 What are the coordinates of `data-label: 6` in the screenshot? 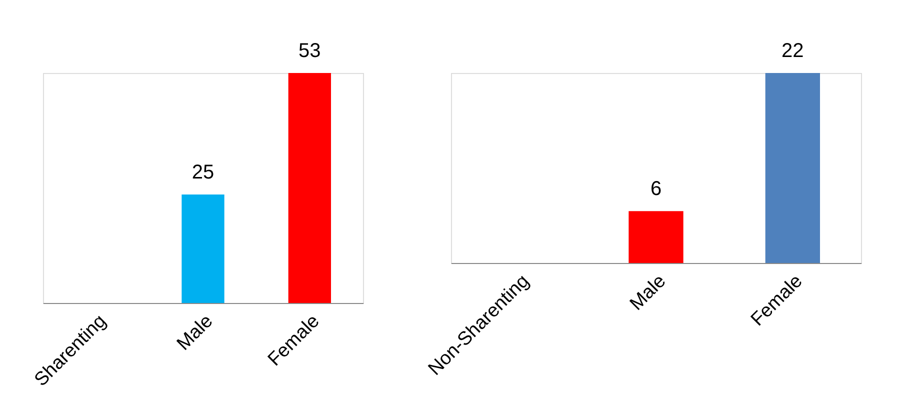 It's located at (656, 189).